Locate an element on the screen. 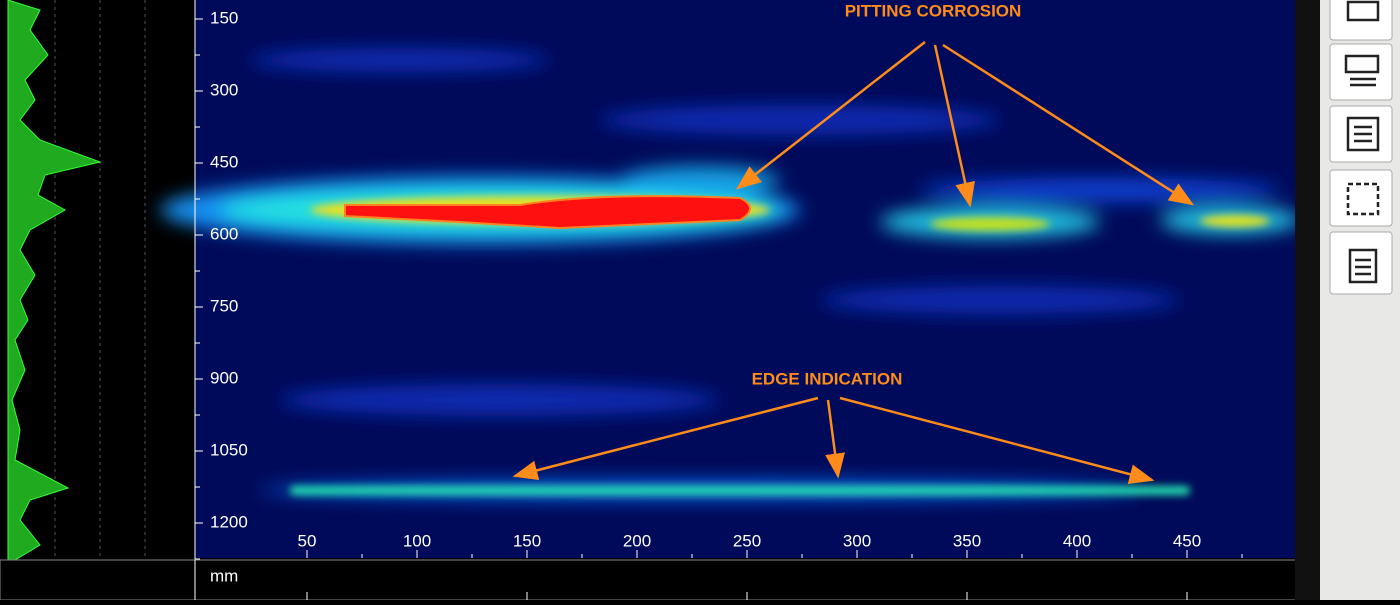 The height and width of the screenshot is (605, 1400). a-scan-grid is located at coordinates (100, 280).